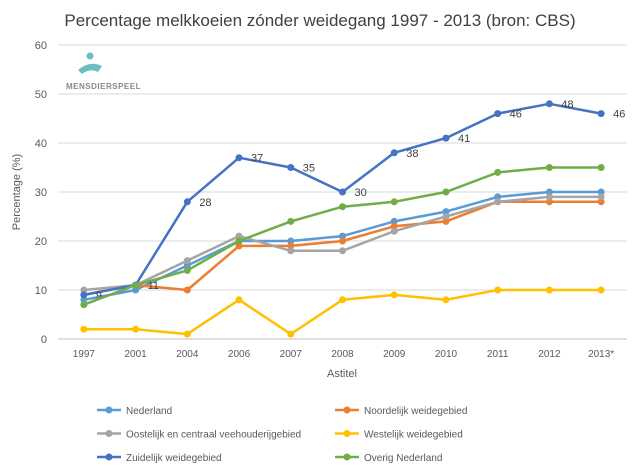 The height and width of the screenshot is (475, 640). Describe the element at coordinates (361, 193) in the screenshot. I see `data-label: 30` at that location.